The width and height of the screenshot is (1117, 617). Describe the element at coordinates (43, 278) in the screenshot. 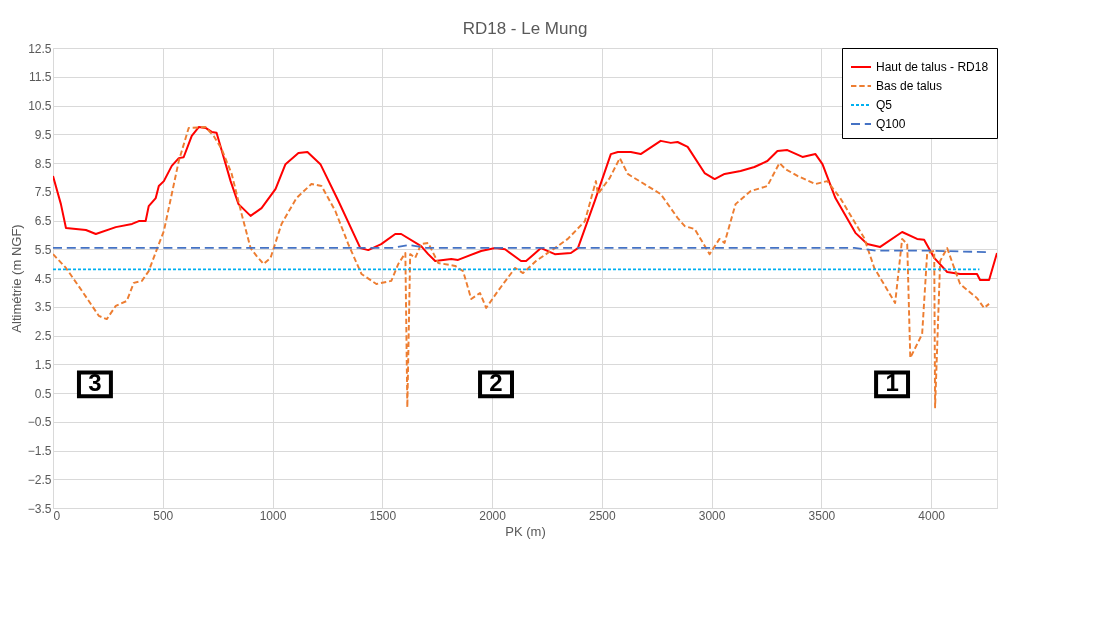

I see `y-tick-label: 4.5` at that location.